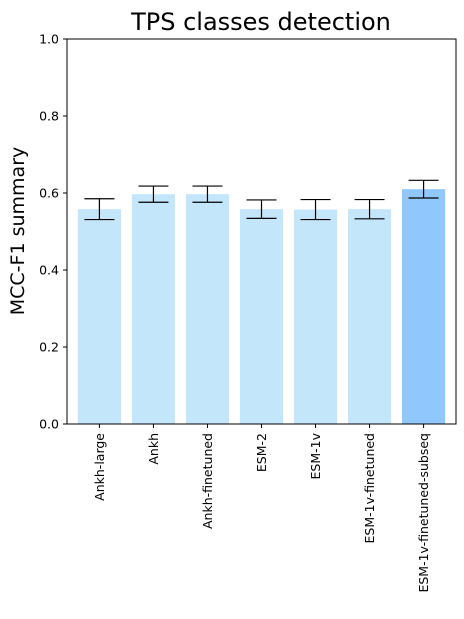 The height and width of the screenshot is (619, 464). I want to click on x-tick-label-6: ESM-1v-finetuned-subseq, so click(423, 513).